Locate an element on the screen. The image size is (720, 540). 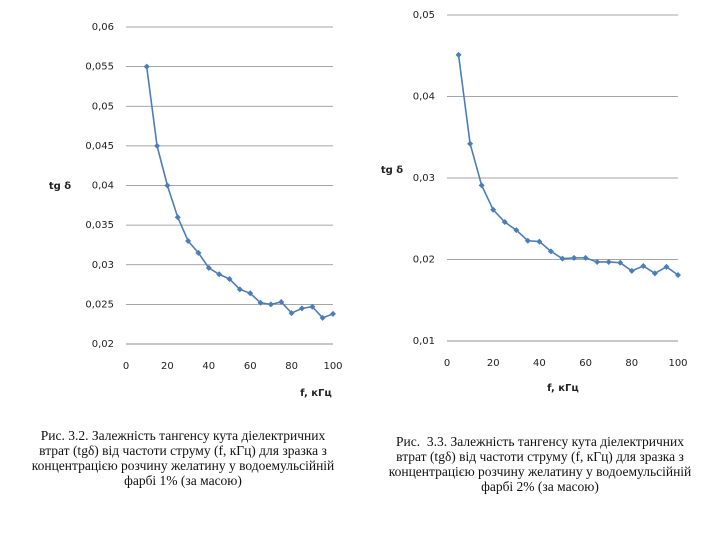
y-tick-label: 0,01 is located at coordinates (424, 341).